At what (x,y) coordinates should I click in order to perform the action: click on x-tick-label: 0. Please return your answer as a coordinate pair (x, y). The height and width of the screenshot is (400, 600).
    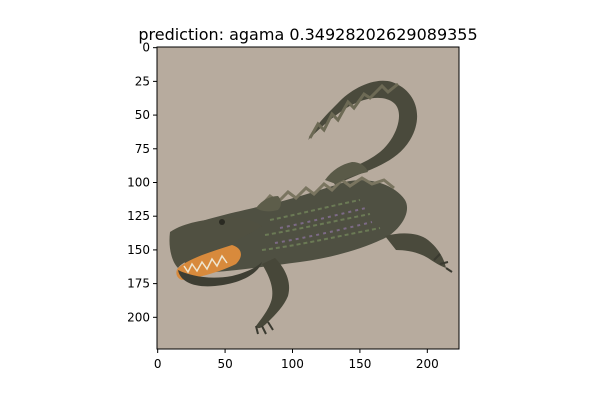
    Looking at the image, I should click on (158, 364).